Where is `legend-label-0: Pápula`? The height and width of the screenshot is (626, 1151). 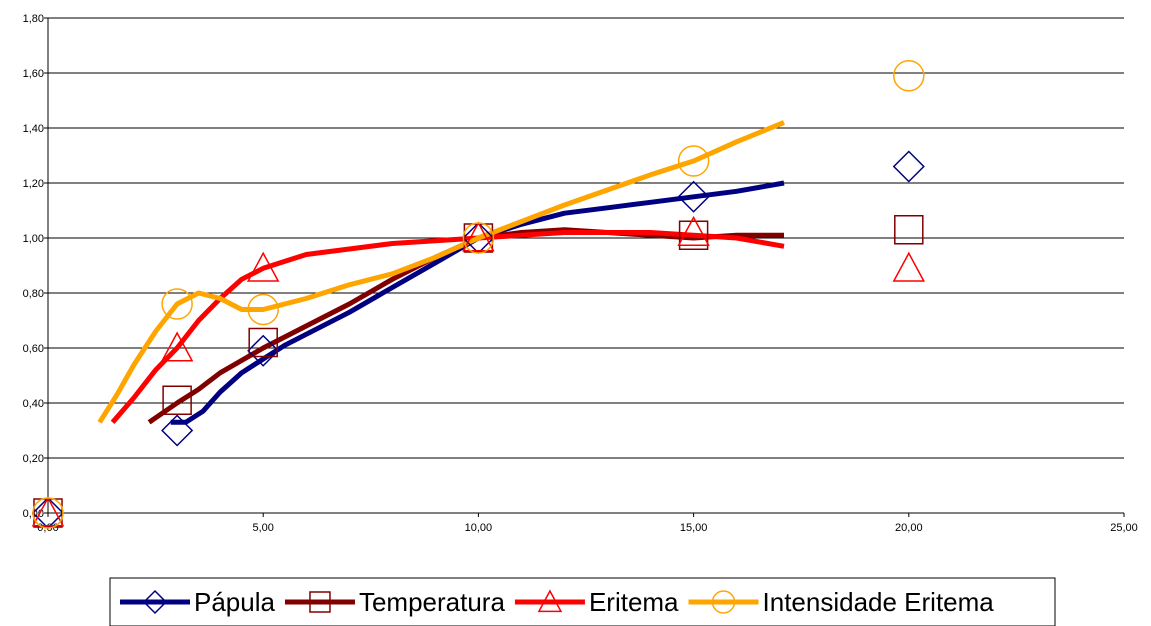
legend-label-0: Pápula is located at coordinates (234, 602).